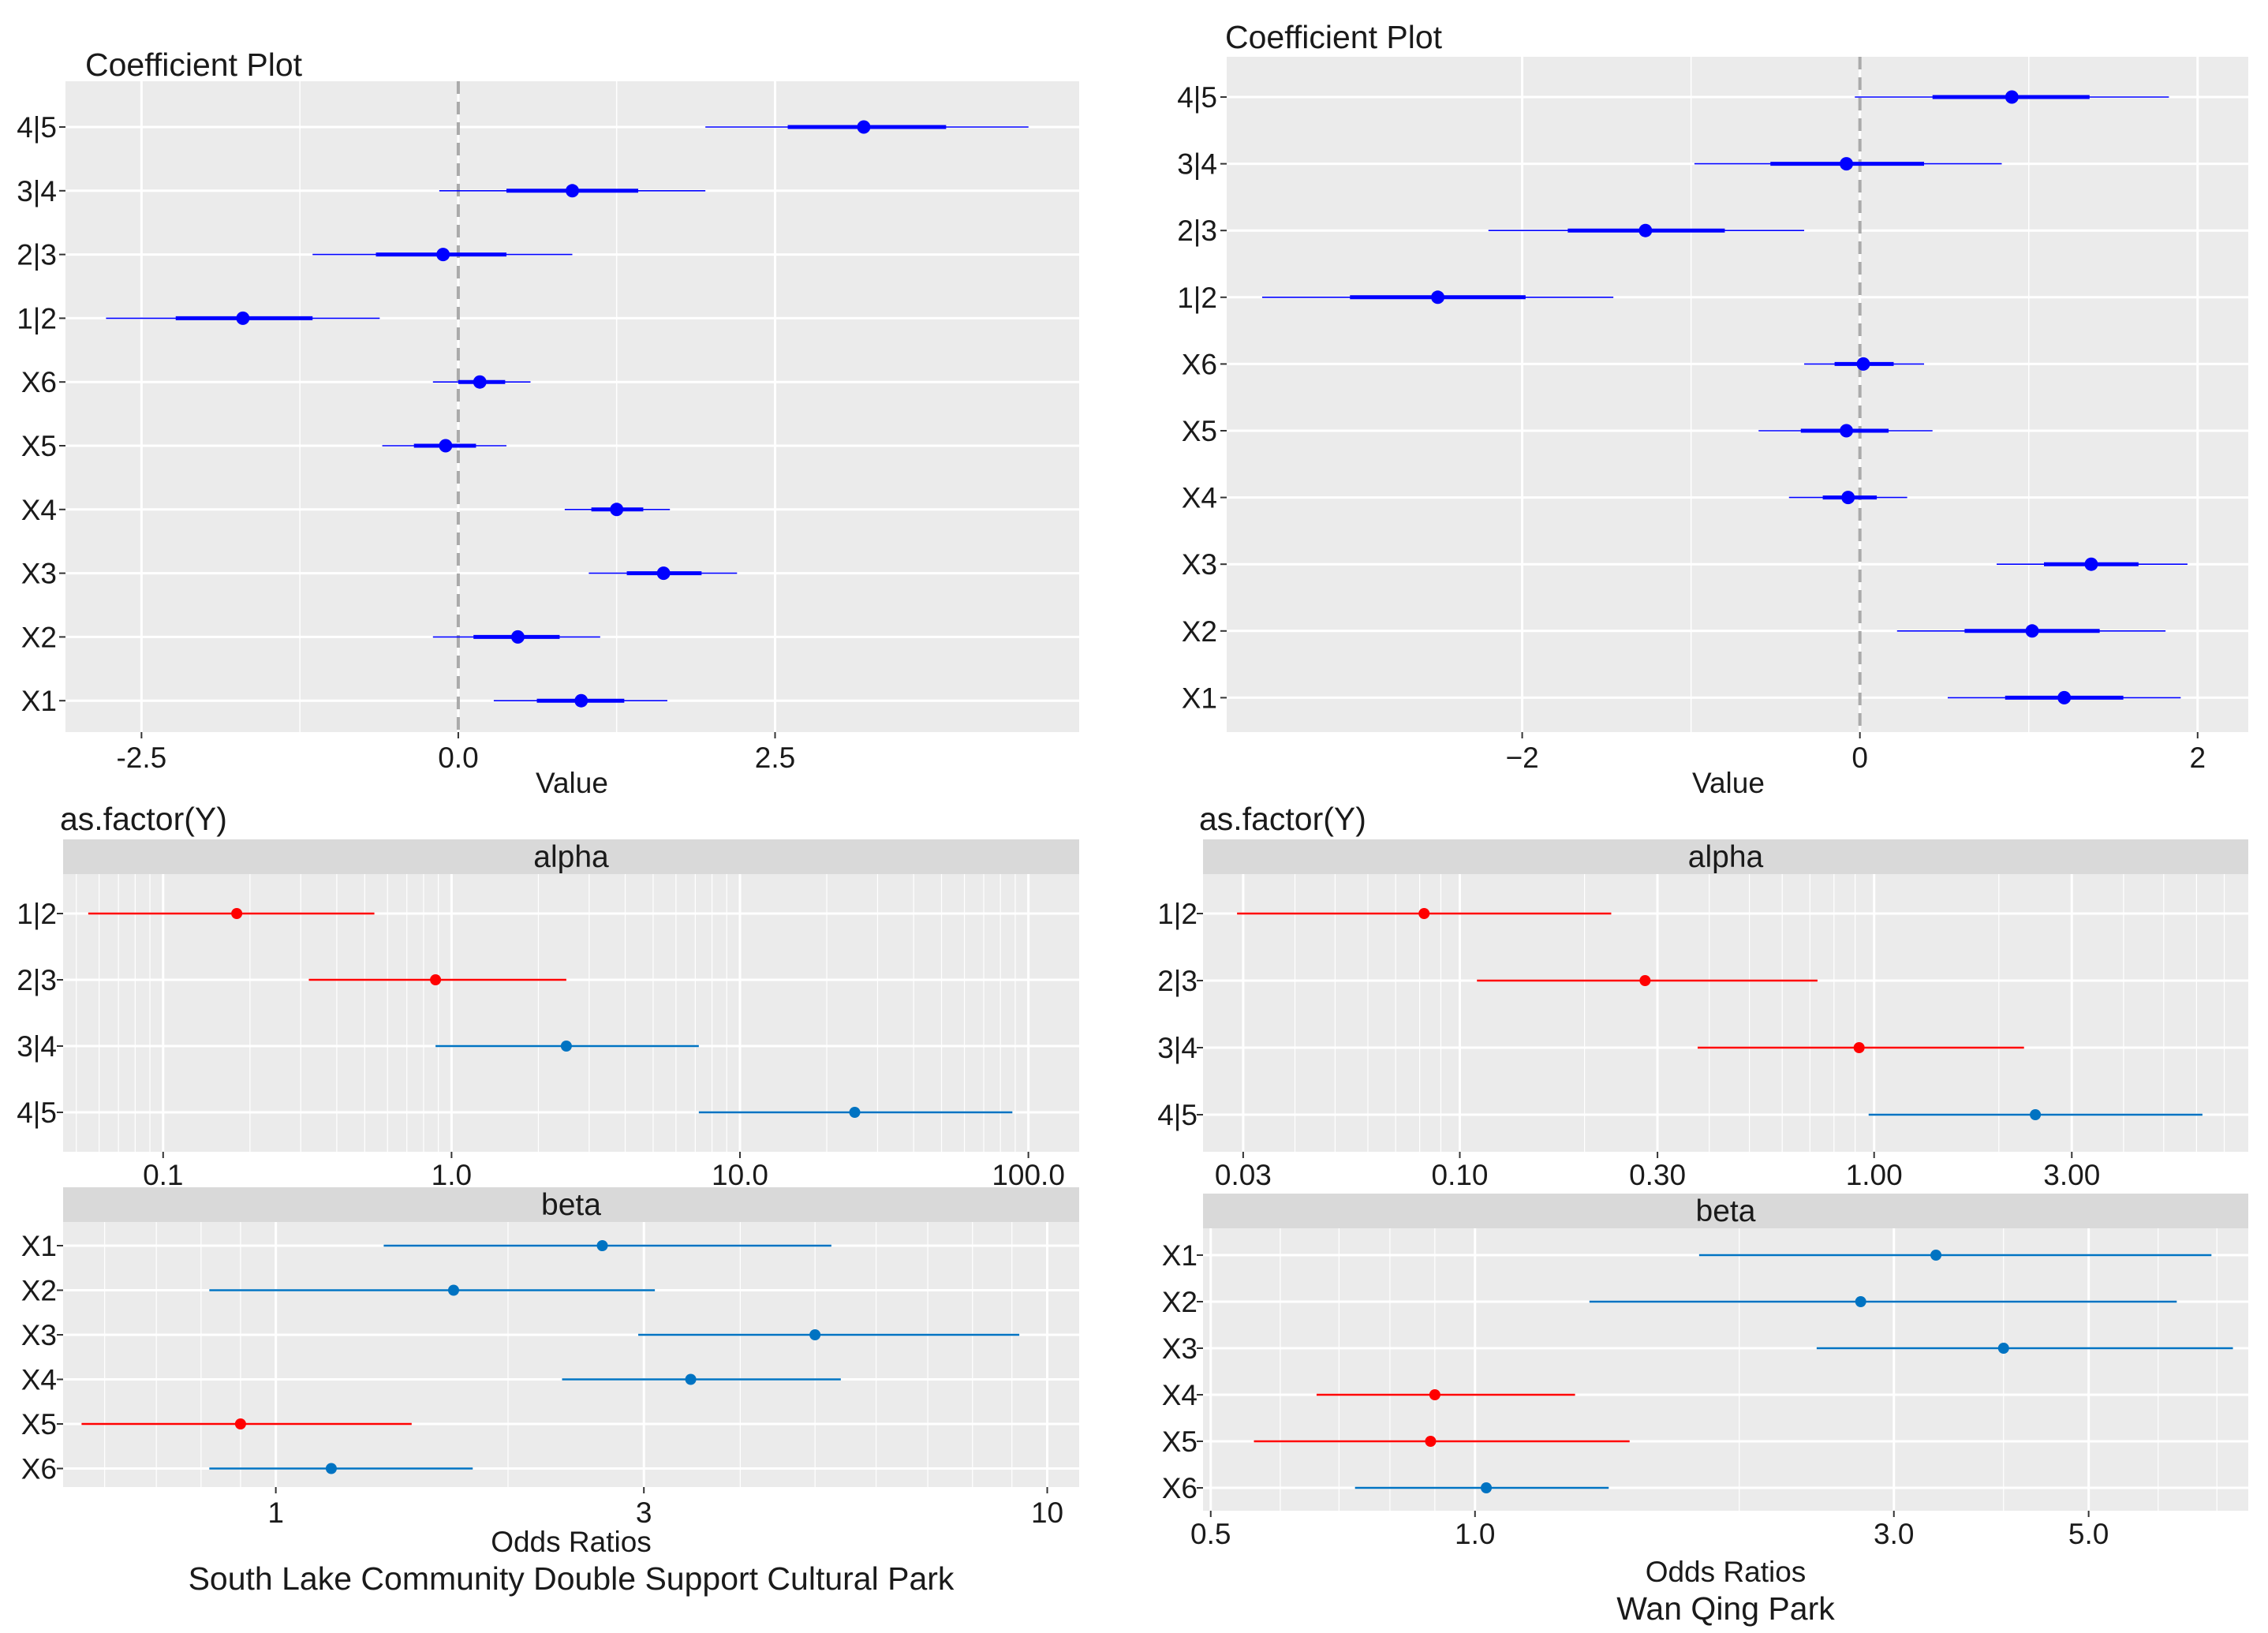 This screenshot has height=1633, width=2268. Describe the element at coordinates (1460, 1175) in the screenshot. I see `x-tick-label: 0.10` at that location.